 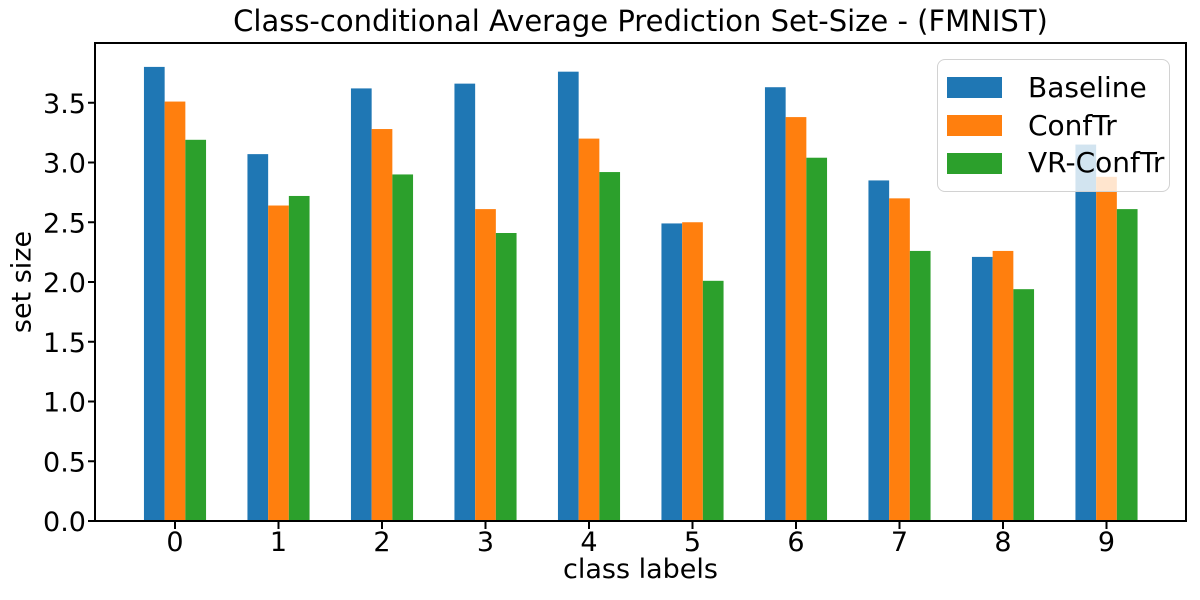 I want to click on y-tick-label-2.5: 2.5, so click(x=64, y=223).